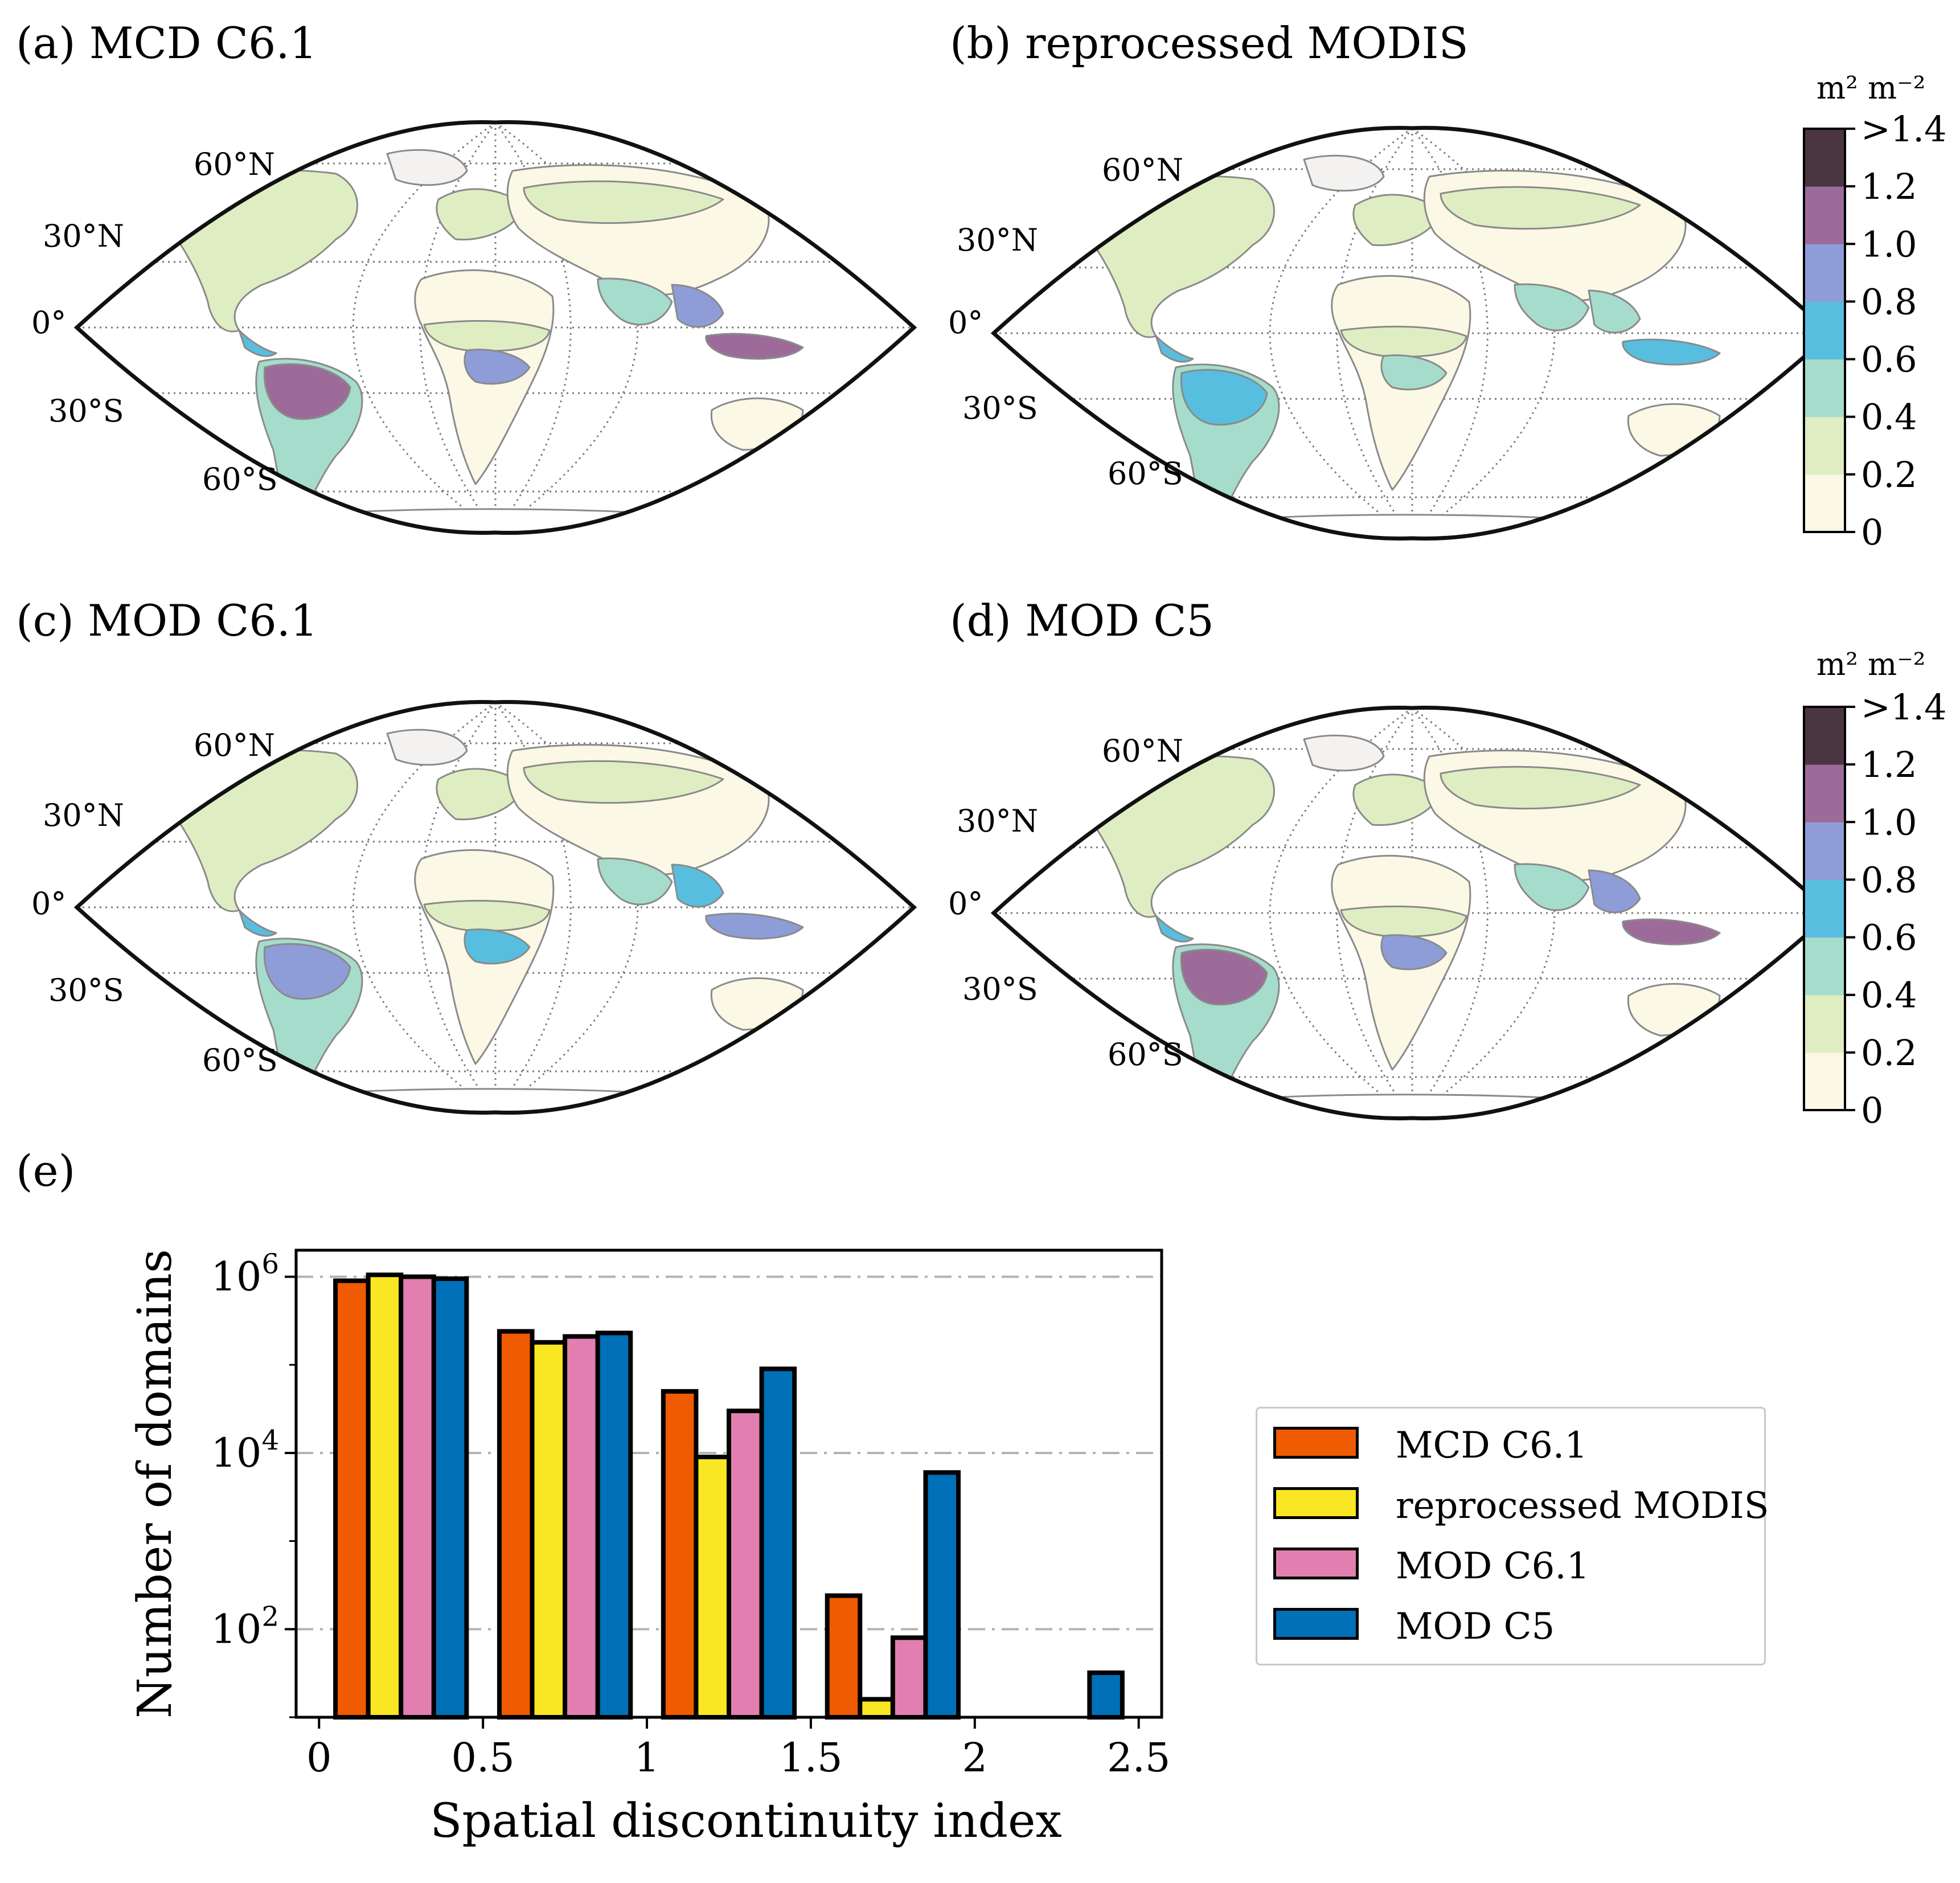 Image resolution: width=1960 pixels, height=1883 pixels. I want to click on lat-label-0-a: 0°, so click(49, 323).